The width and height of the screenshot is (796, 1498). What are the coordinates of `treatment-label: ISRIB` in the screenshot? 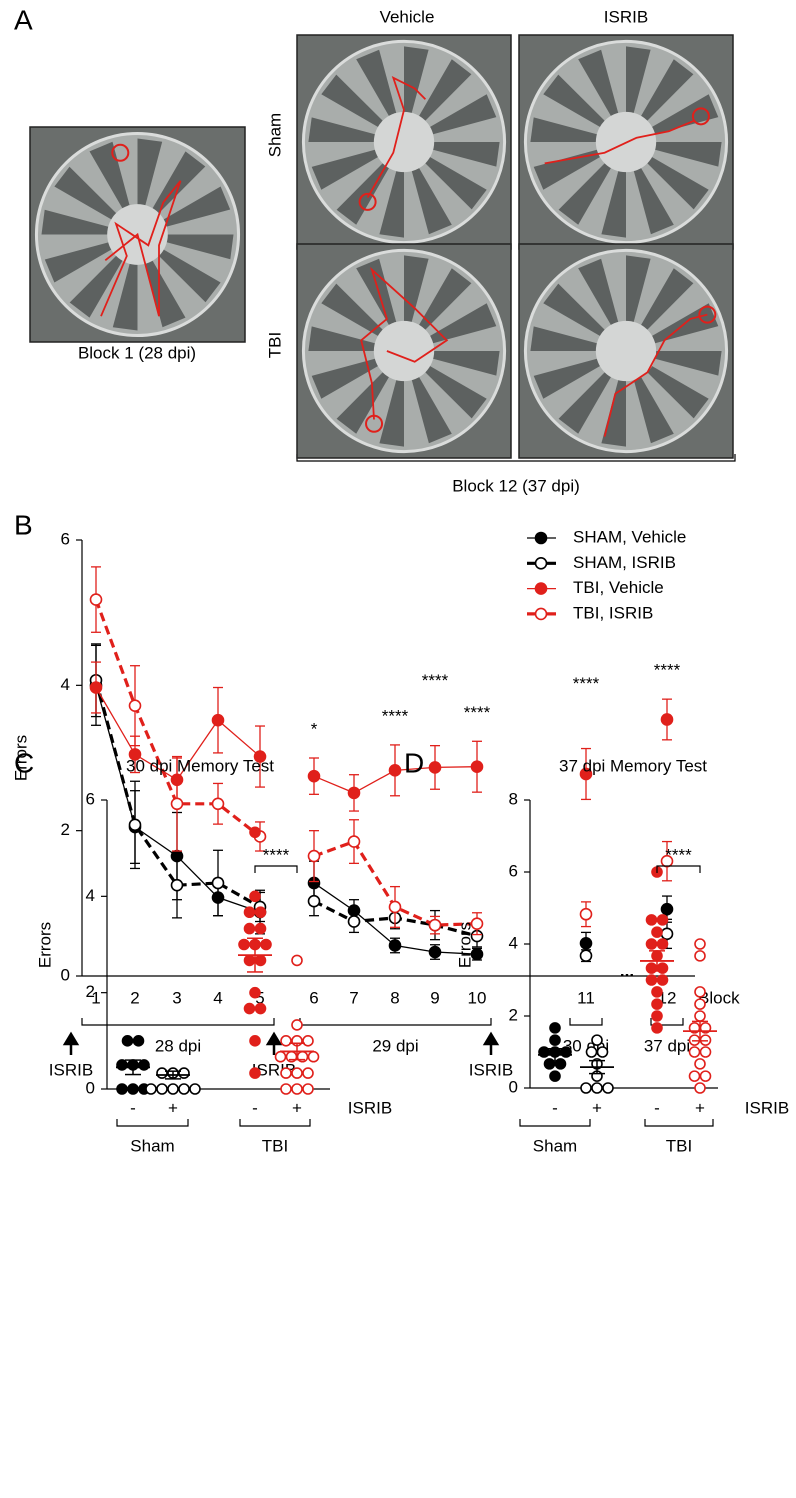 It's located at (71, 1069).